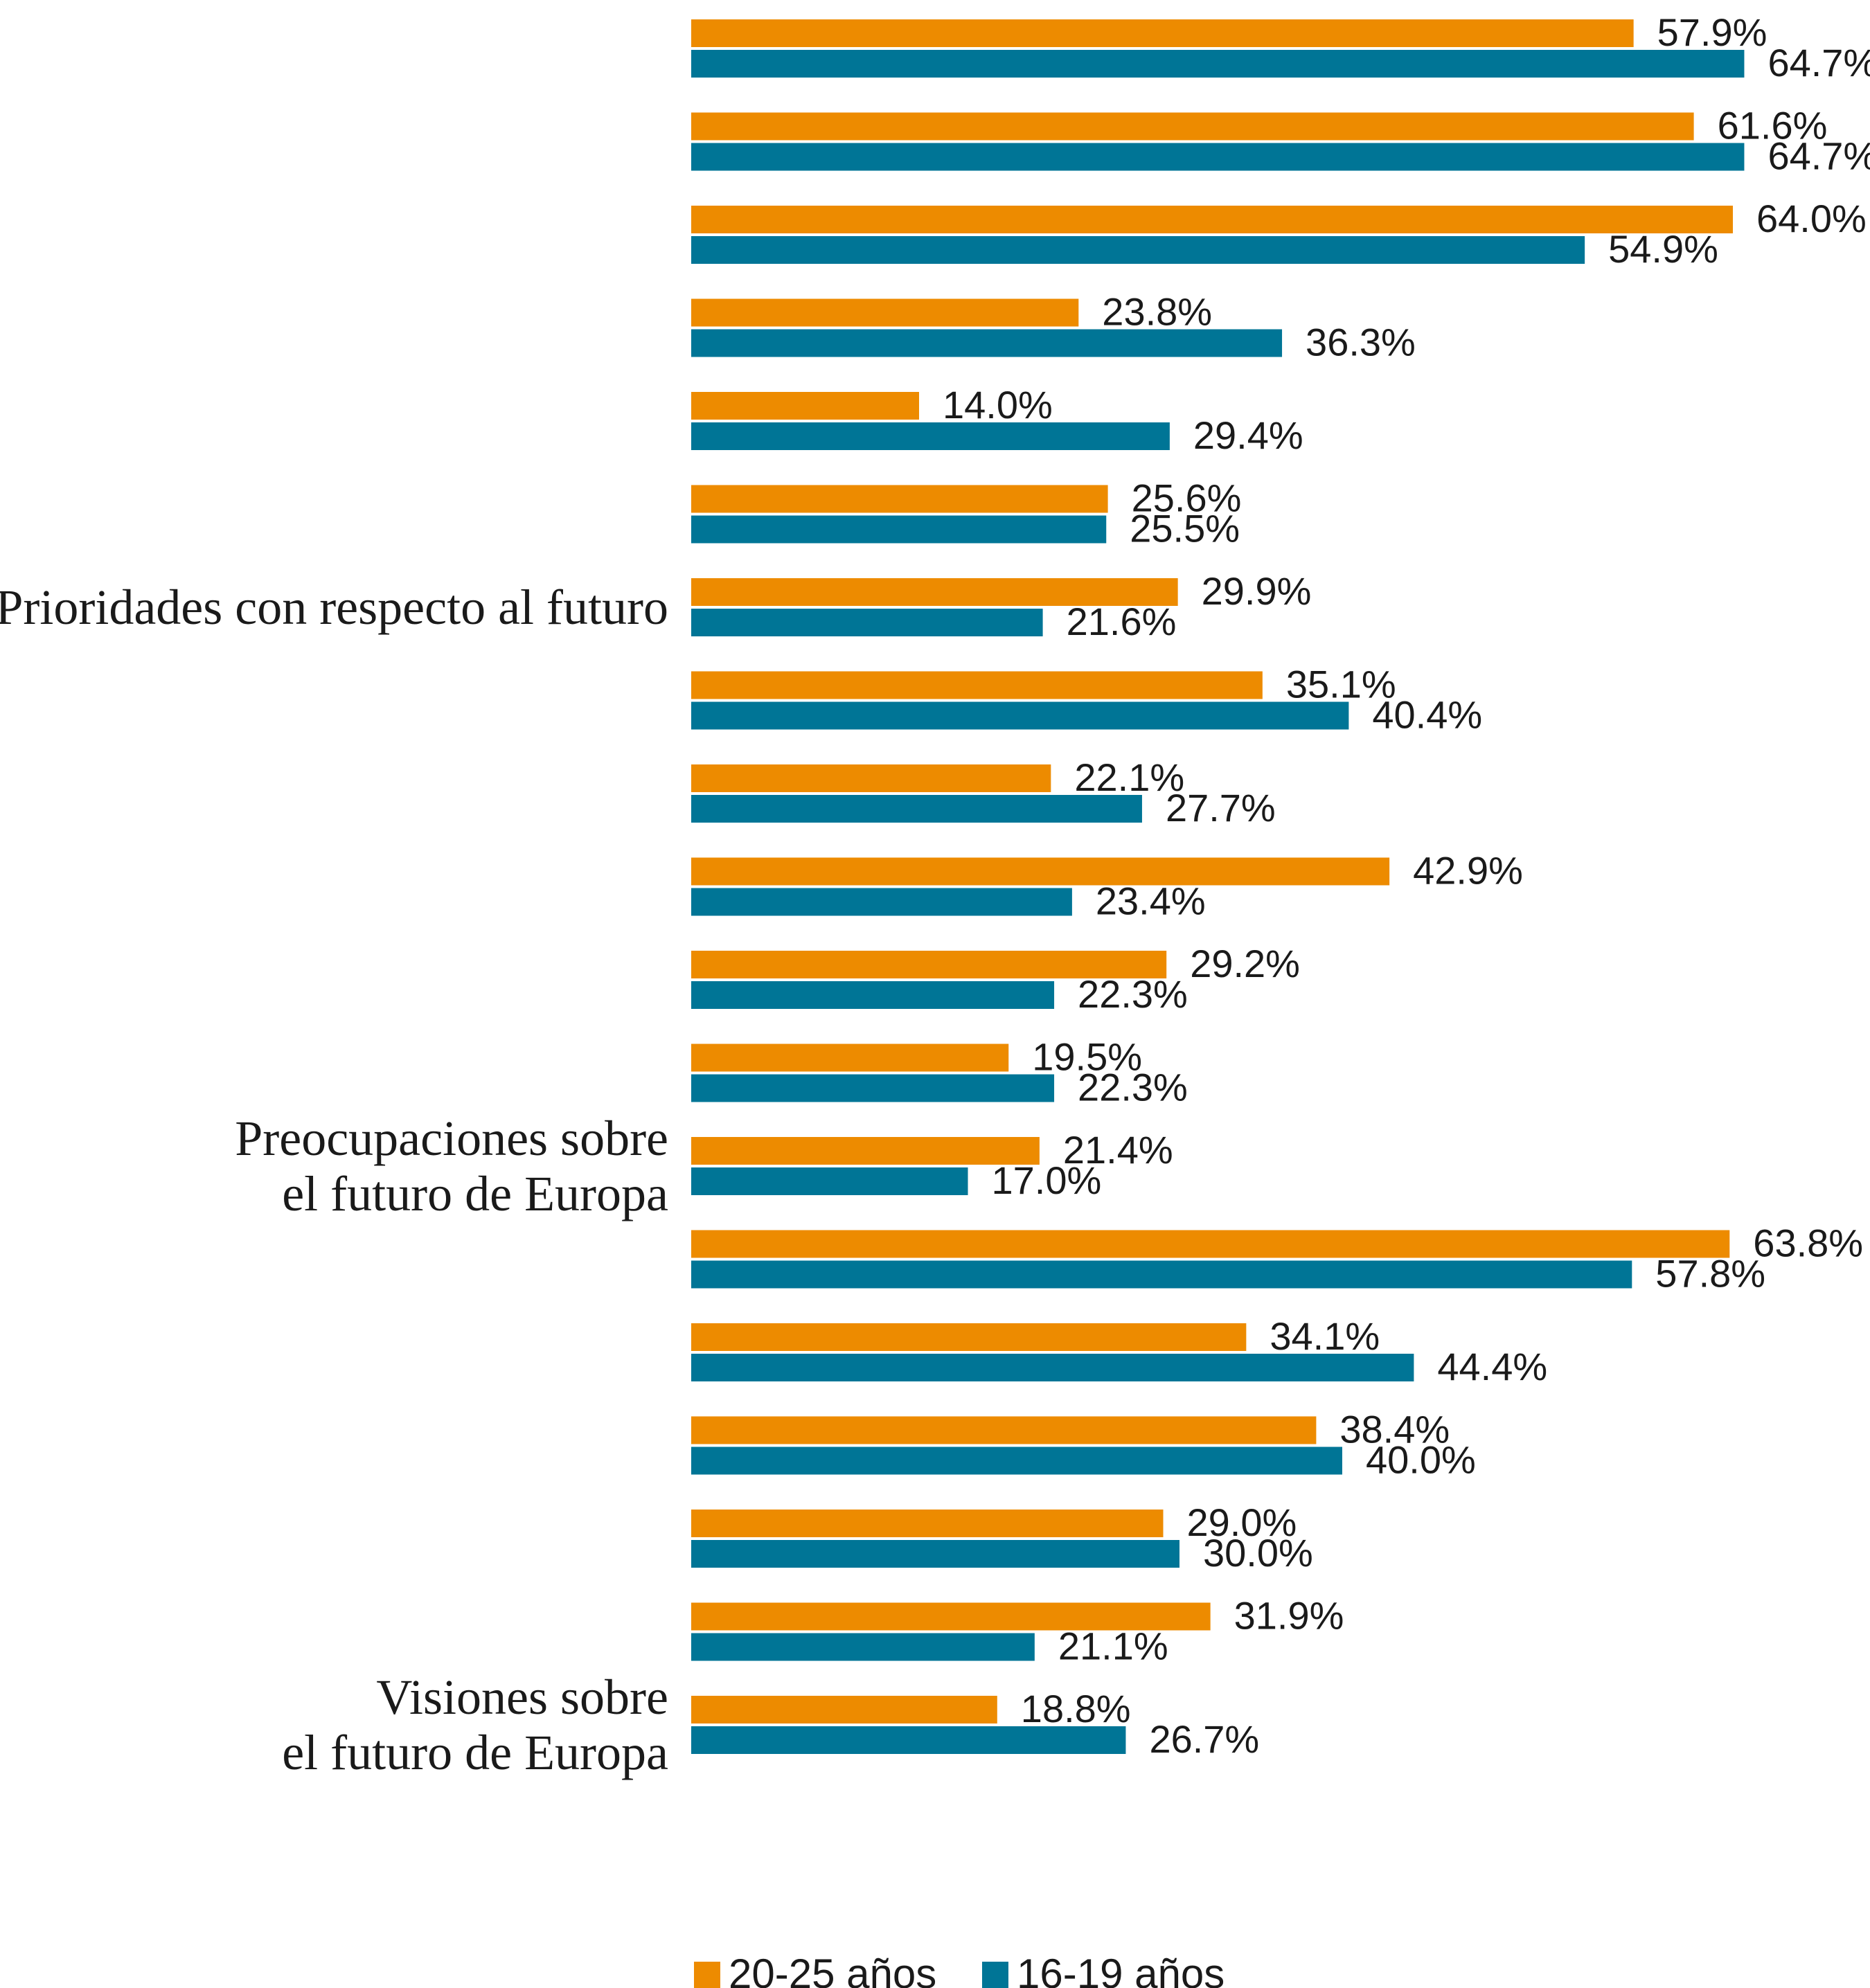 The height and width of the screenshot is (1988, 1870). I want to click on data-label-20-25-row-14: 63.8%, so click(1808, 1243).